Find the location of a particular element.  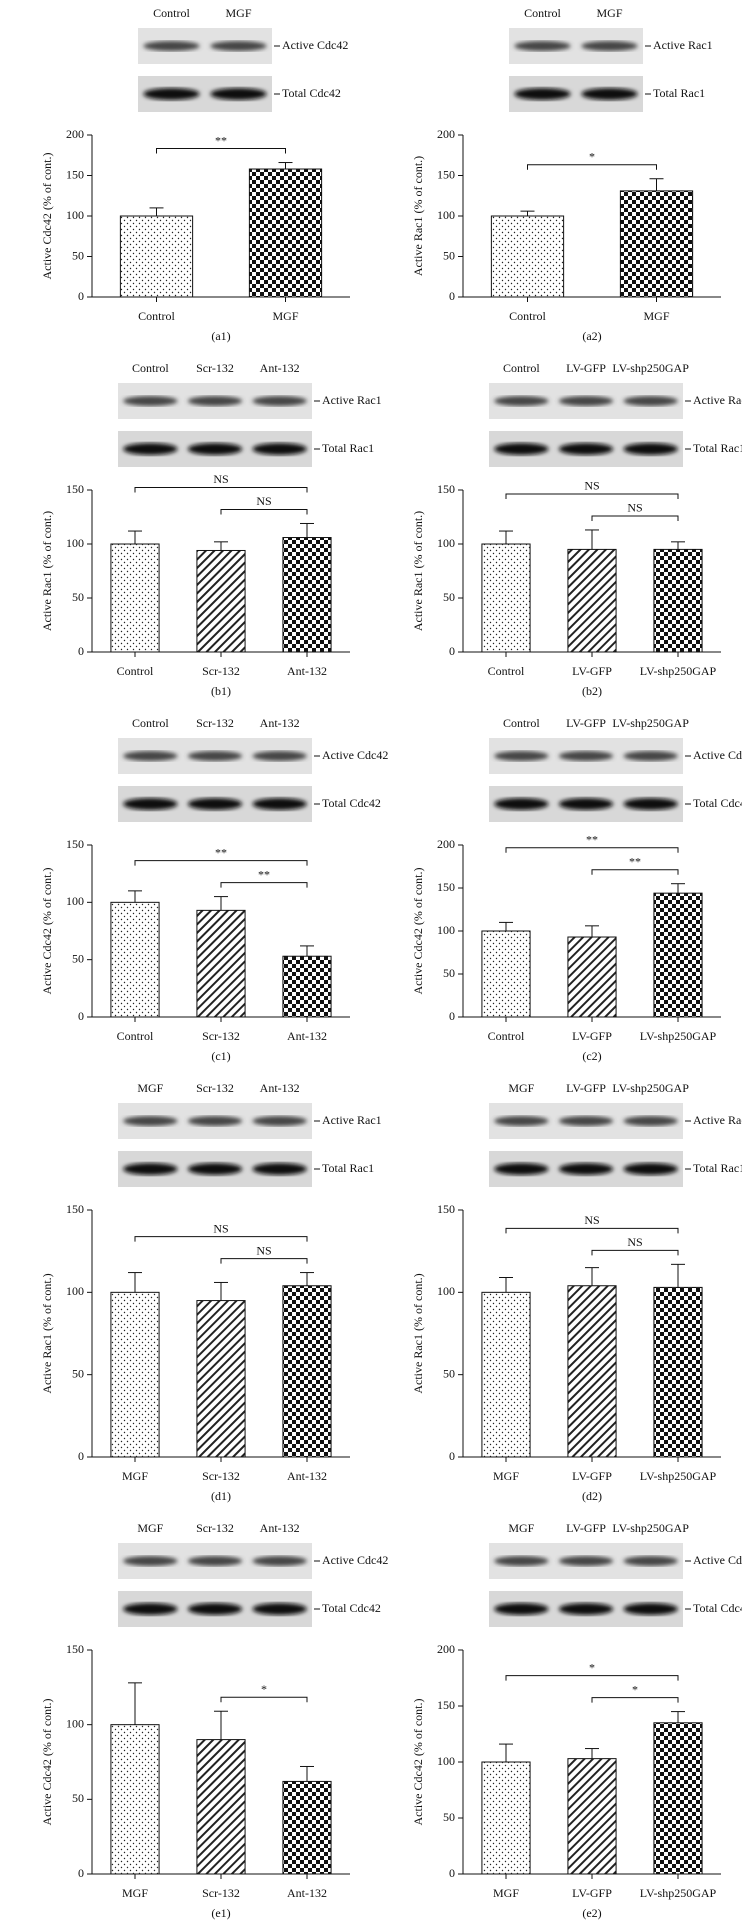

y-tick-label: 200 is located at coordinates (446, 134).